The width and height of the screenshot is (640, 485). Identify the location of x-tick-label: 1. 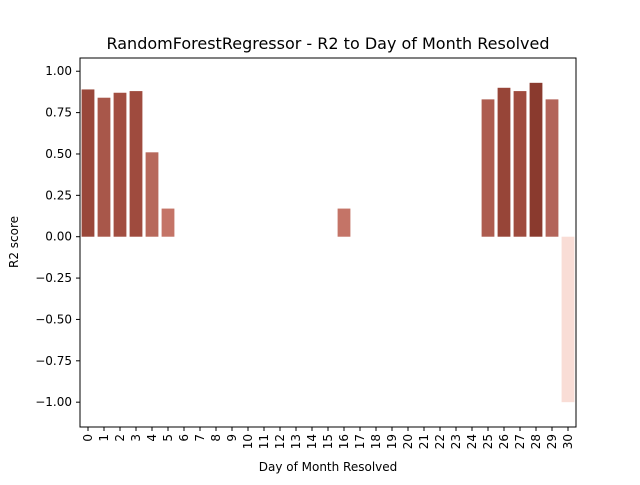
(104, 438).